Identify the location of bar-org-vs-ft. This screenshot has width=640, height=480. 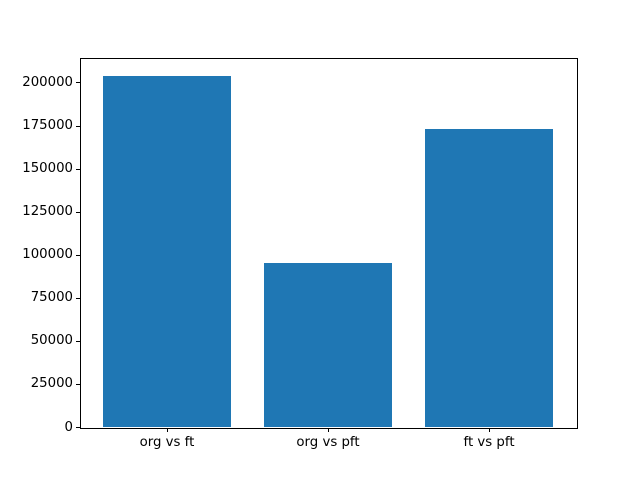
(167, 251).